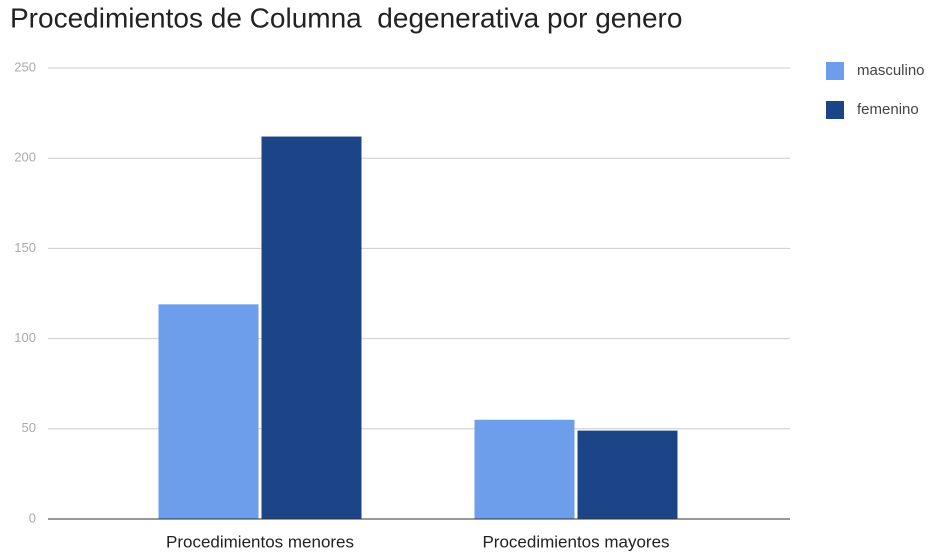 Image resolution: width=943 pixels, height=552 pixels. What do you see at coordinates (888, 109) in the screenshot?
I see `legend-label: femenino` at bounding box center [888, 109].